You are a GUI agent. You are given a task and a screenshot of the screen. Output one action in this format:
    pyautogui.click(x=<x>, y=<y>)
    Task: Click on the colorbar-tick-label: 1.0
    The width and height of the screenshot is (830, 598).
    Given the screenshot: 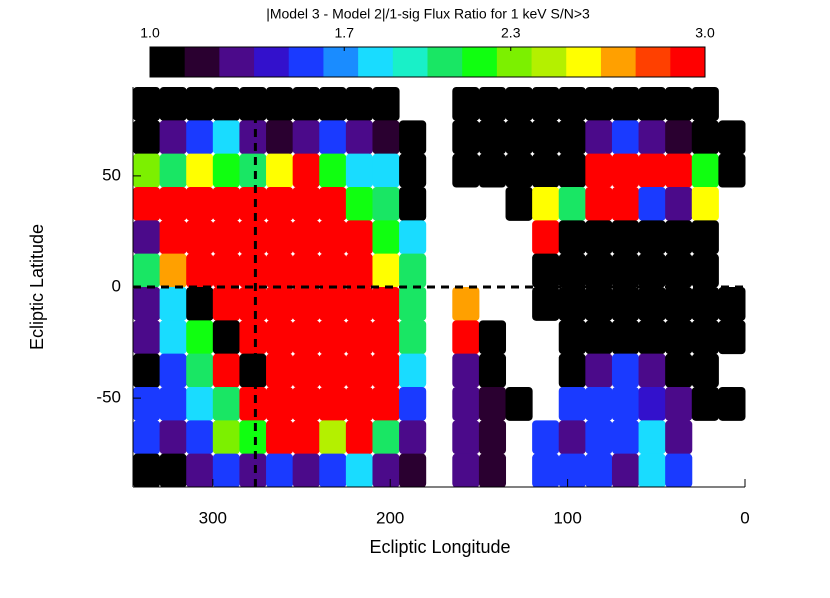 What is the action you would take?
    pyautogui.click(x=150, y=33)
    